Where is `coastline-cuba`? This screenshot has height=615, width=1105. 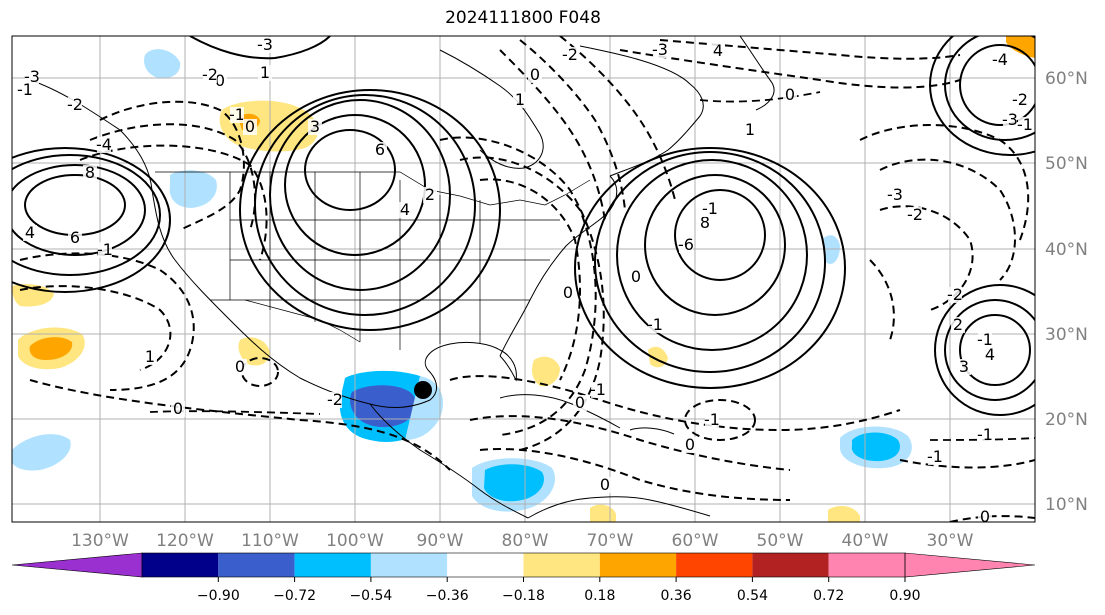
coastline-cuba is located at coordinates (560, 411).